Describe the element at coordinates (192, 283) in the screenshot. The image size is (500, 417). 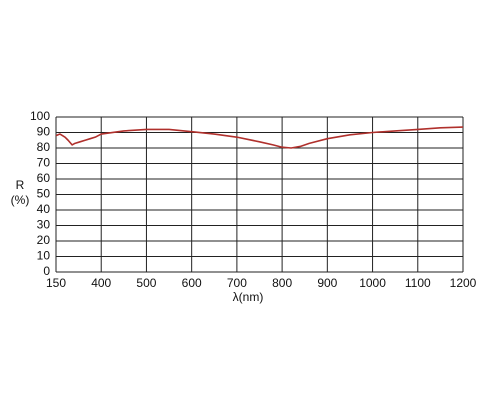
I see `x-tick-label: 600` at that location.